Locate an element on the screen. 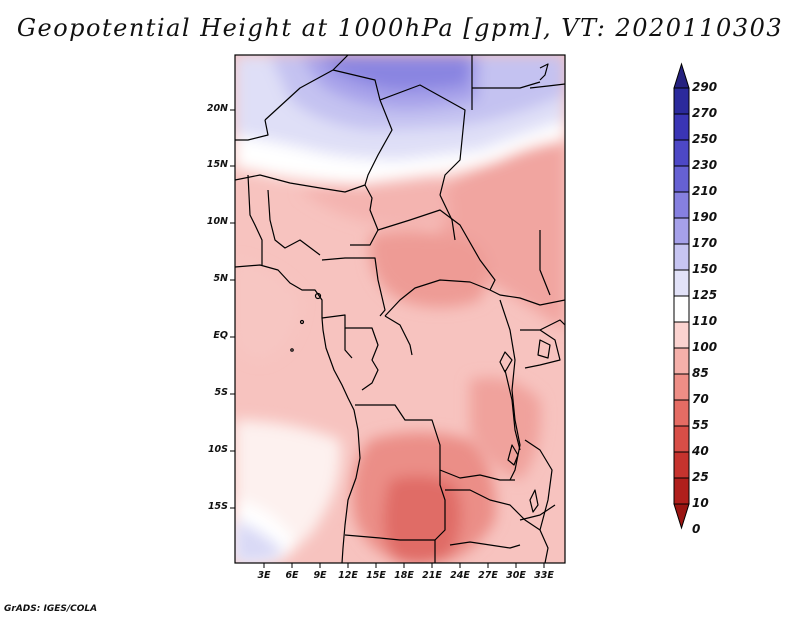  lon-label: 15E is located at coordinates (376, 575).